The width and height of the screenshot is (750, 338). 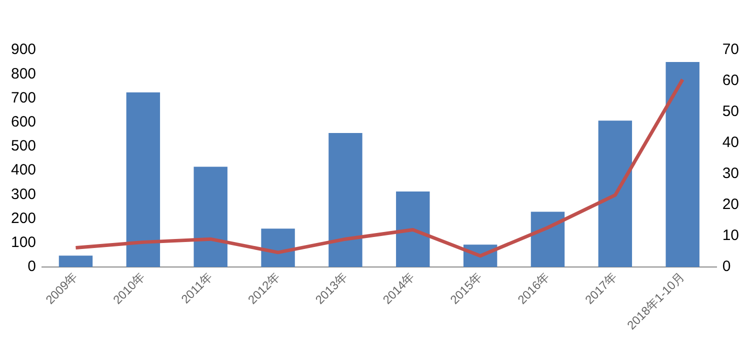 I want to click on y-tick-label: 400, so click(x=23, y=170).